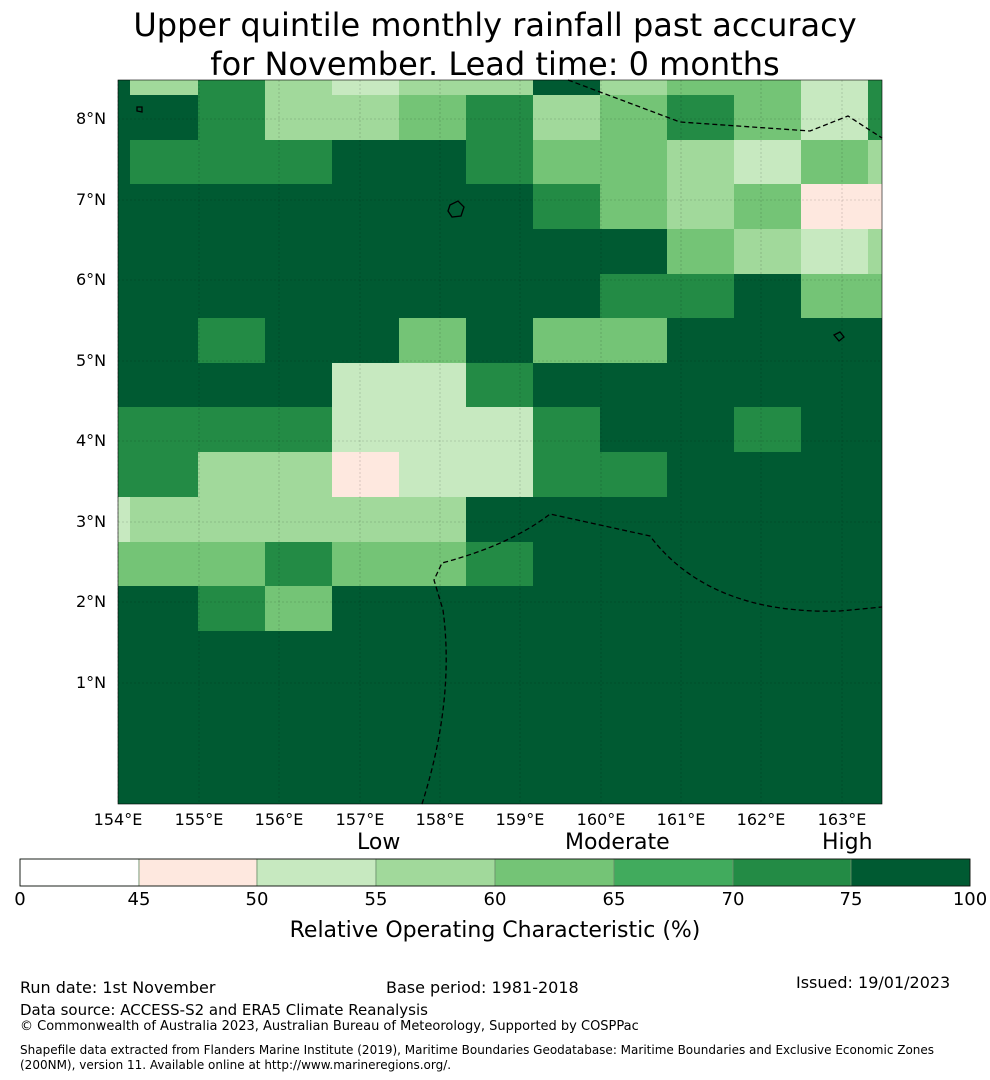 This screenshot has width=990, height=1080. What do you see at coordinates (617, 842) in the screenshot?
I see `level-moderate: Moderate` at bounding box center [617, 842].